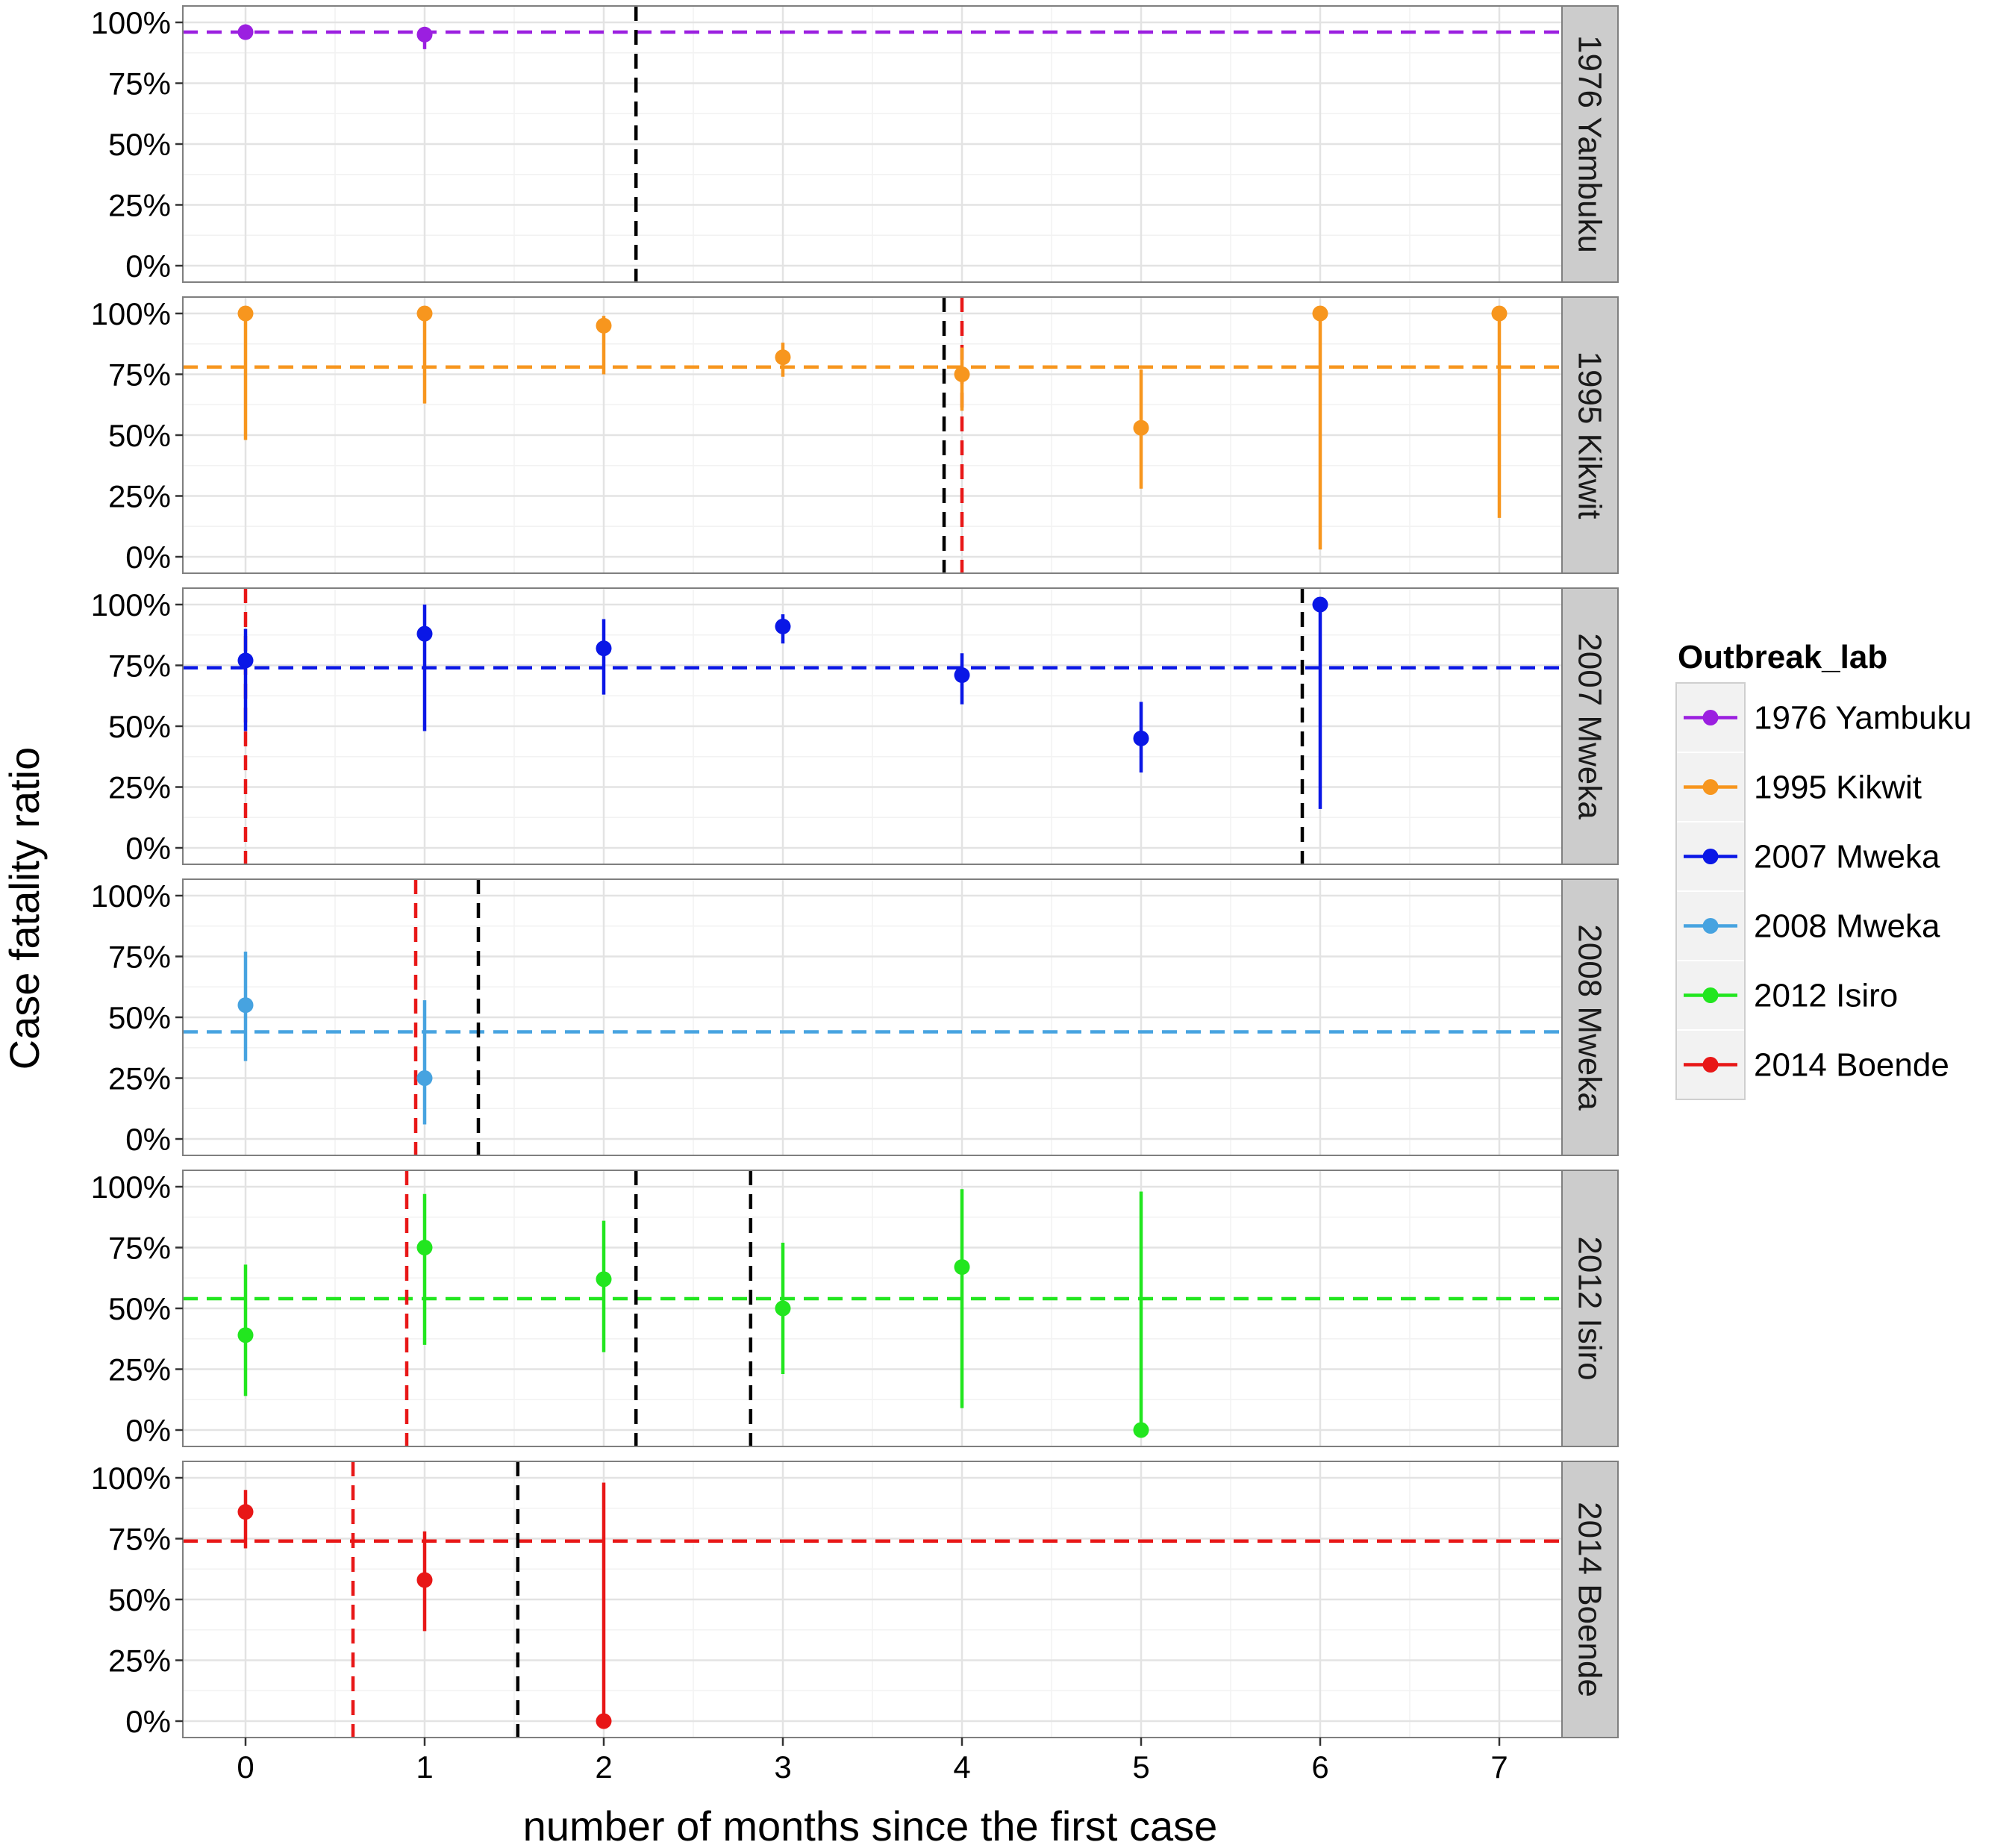  I want to click on facet-strip-label: 1976 Yambuku, so click(1590, 144).